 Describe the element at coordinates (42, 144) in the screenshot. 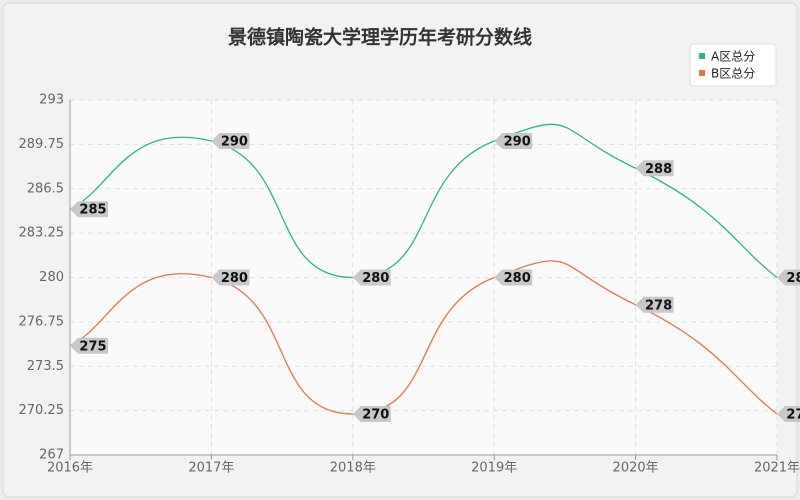

I see `y-tick-label: 289.75` at that location.